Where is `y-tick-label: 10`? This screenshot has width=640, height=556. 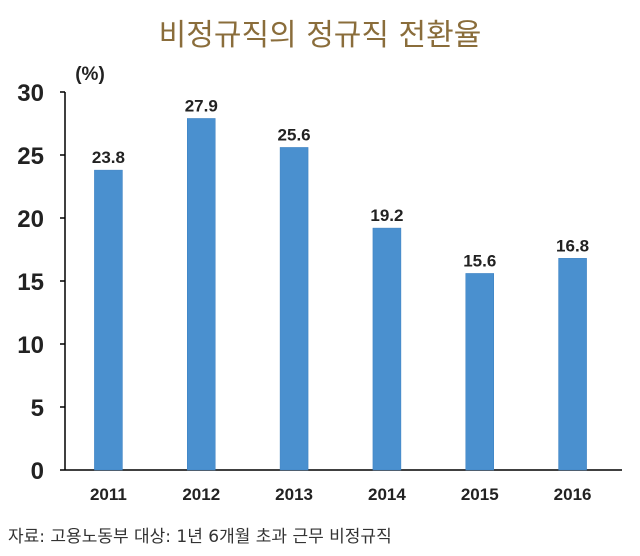
y-tick-label: 10 is located at coordinates (30, 345).